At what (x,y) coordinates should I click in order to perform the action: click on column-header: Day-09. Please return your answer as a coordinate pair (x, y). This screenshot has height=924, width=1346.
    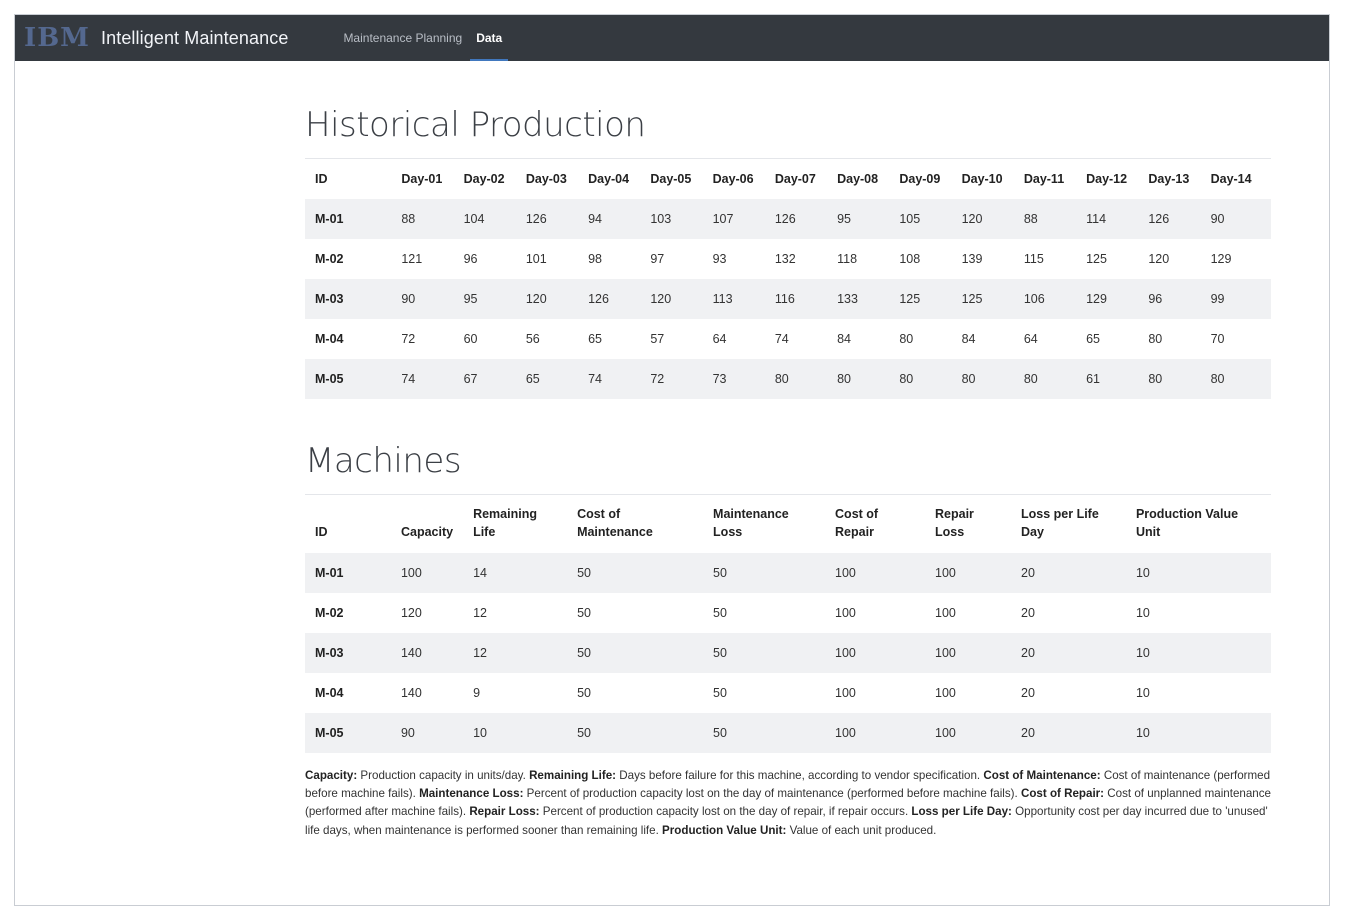
    Looking at the image, I should click on (920, 178).